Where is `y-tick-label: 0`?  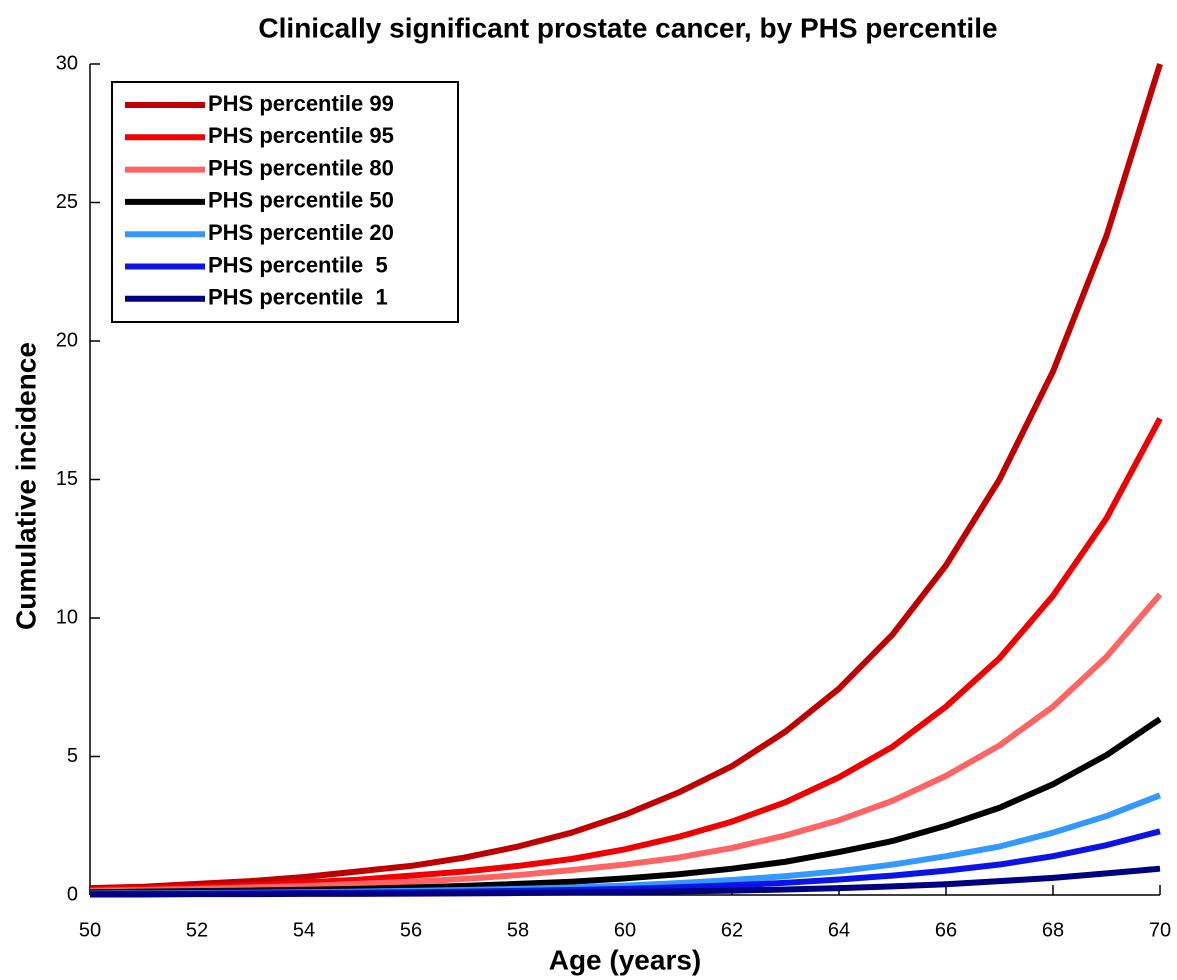
y-tick-label: 0 is located at coordinates (72, 894).